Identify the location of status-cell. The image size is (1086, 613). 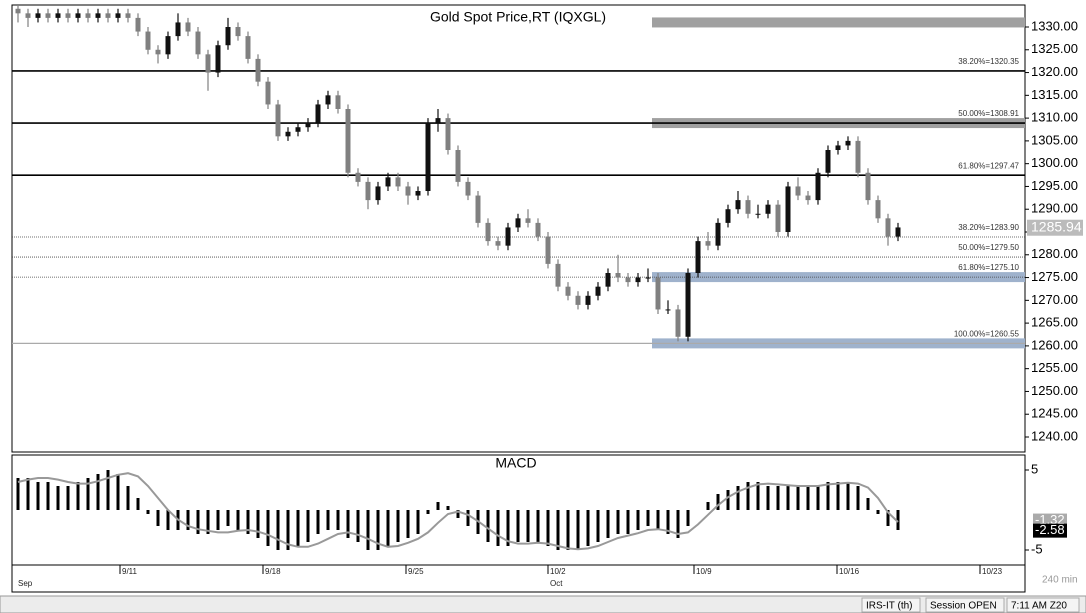
(891, 605).